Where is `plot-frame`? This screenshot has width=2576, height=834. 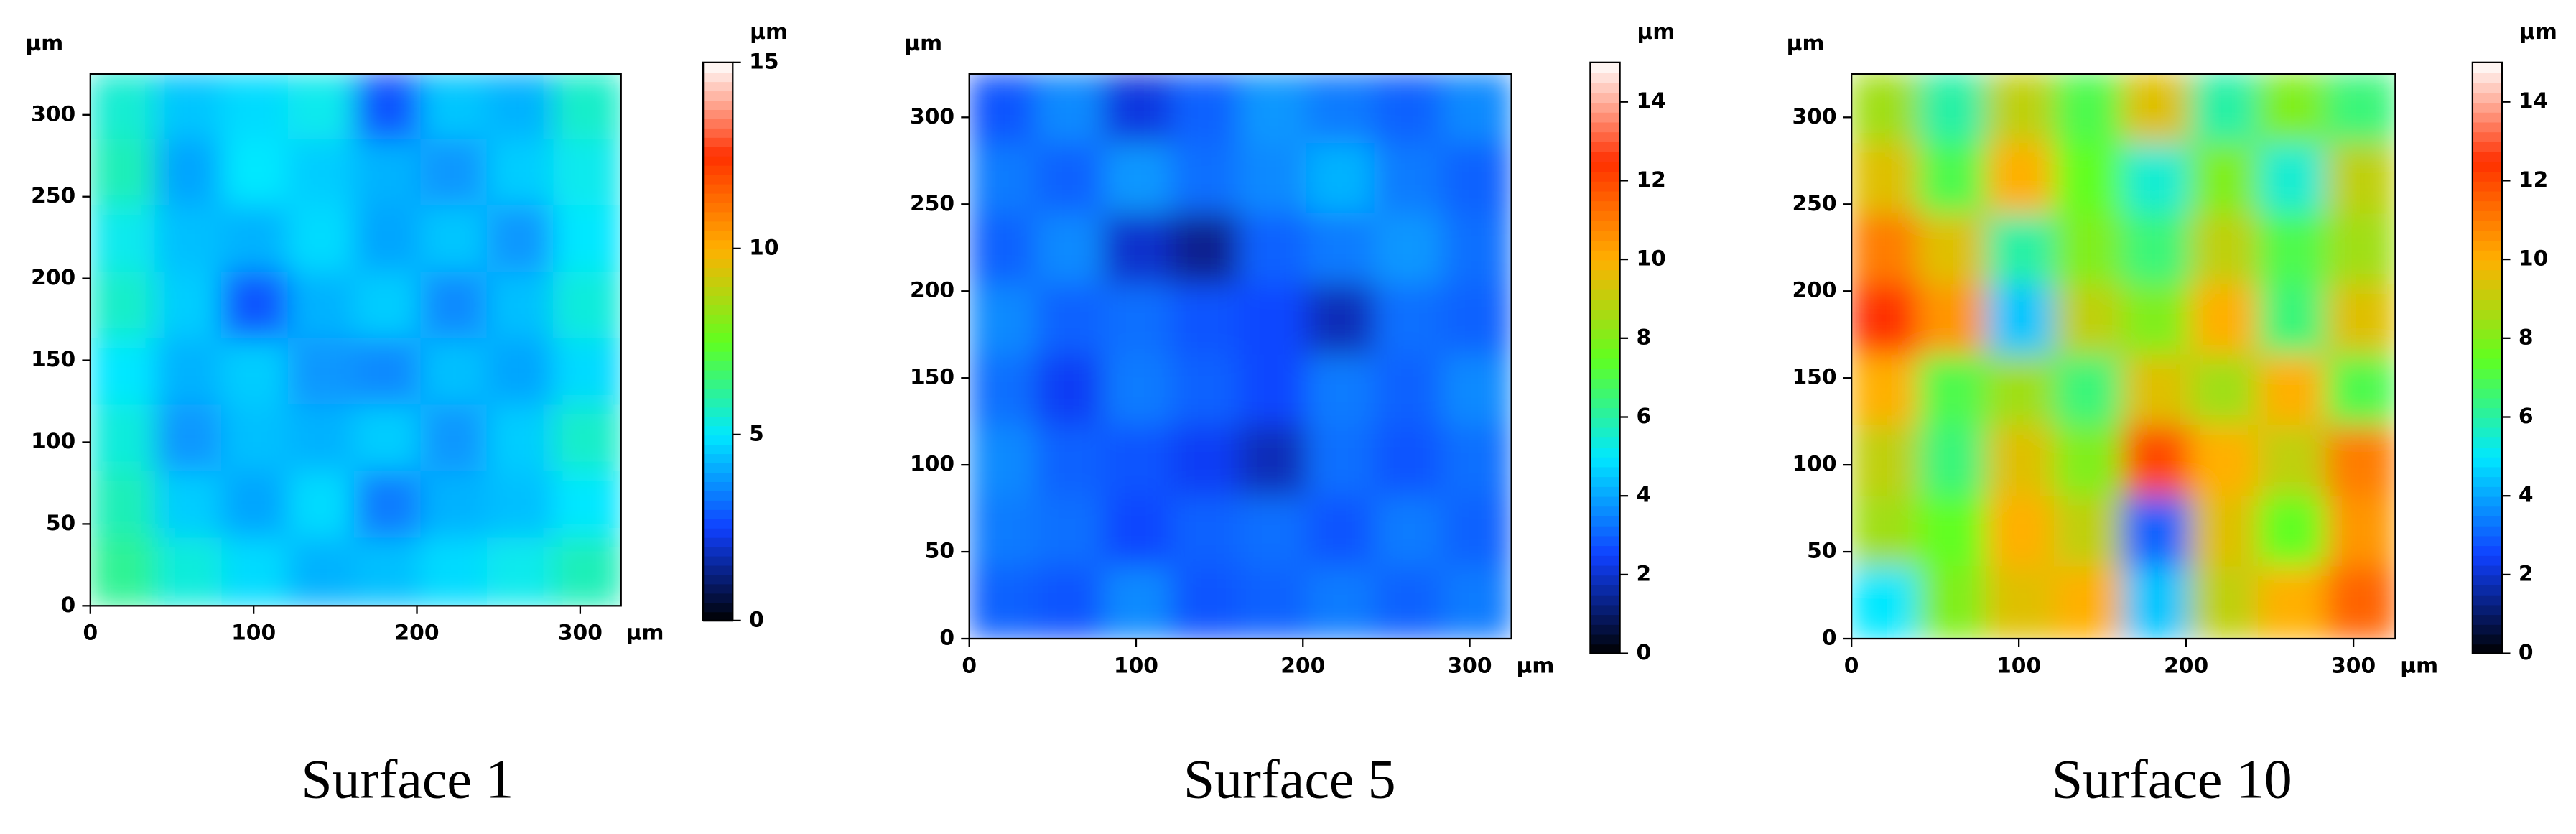 plot-frame is located at coordinates (2123, 356).